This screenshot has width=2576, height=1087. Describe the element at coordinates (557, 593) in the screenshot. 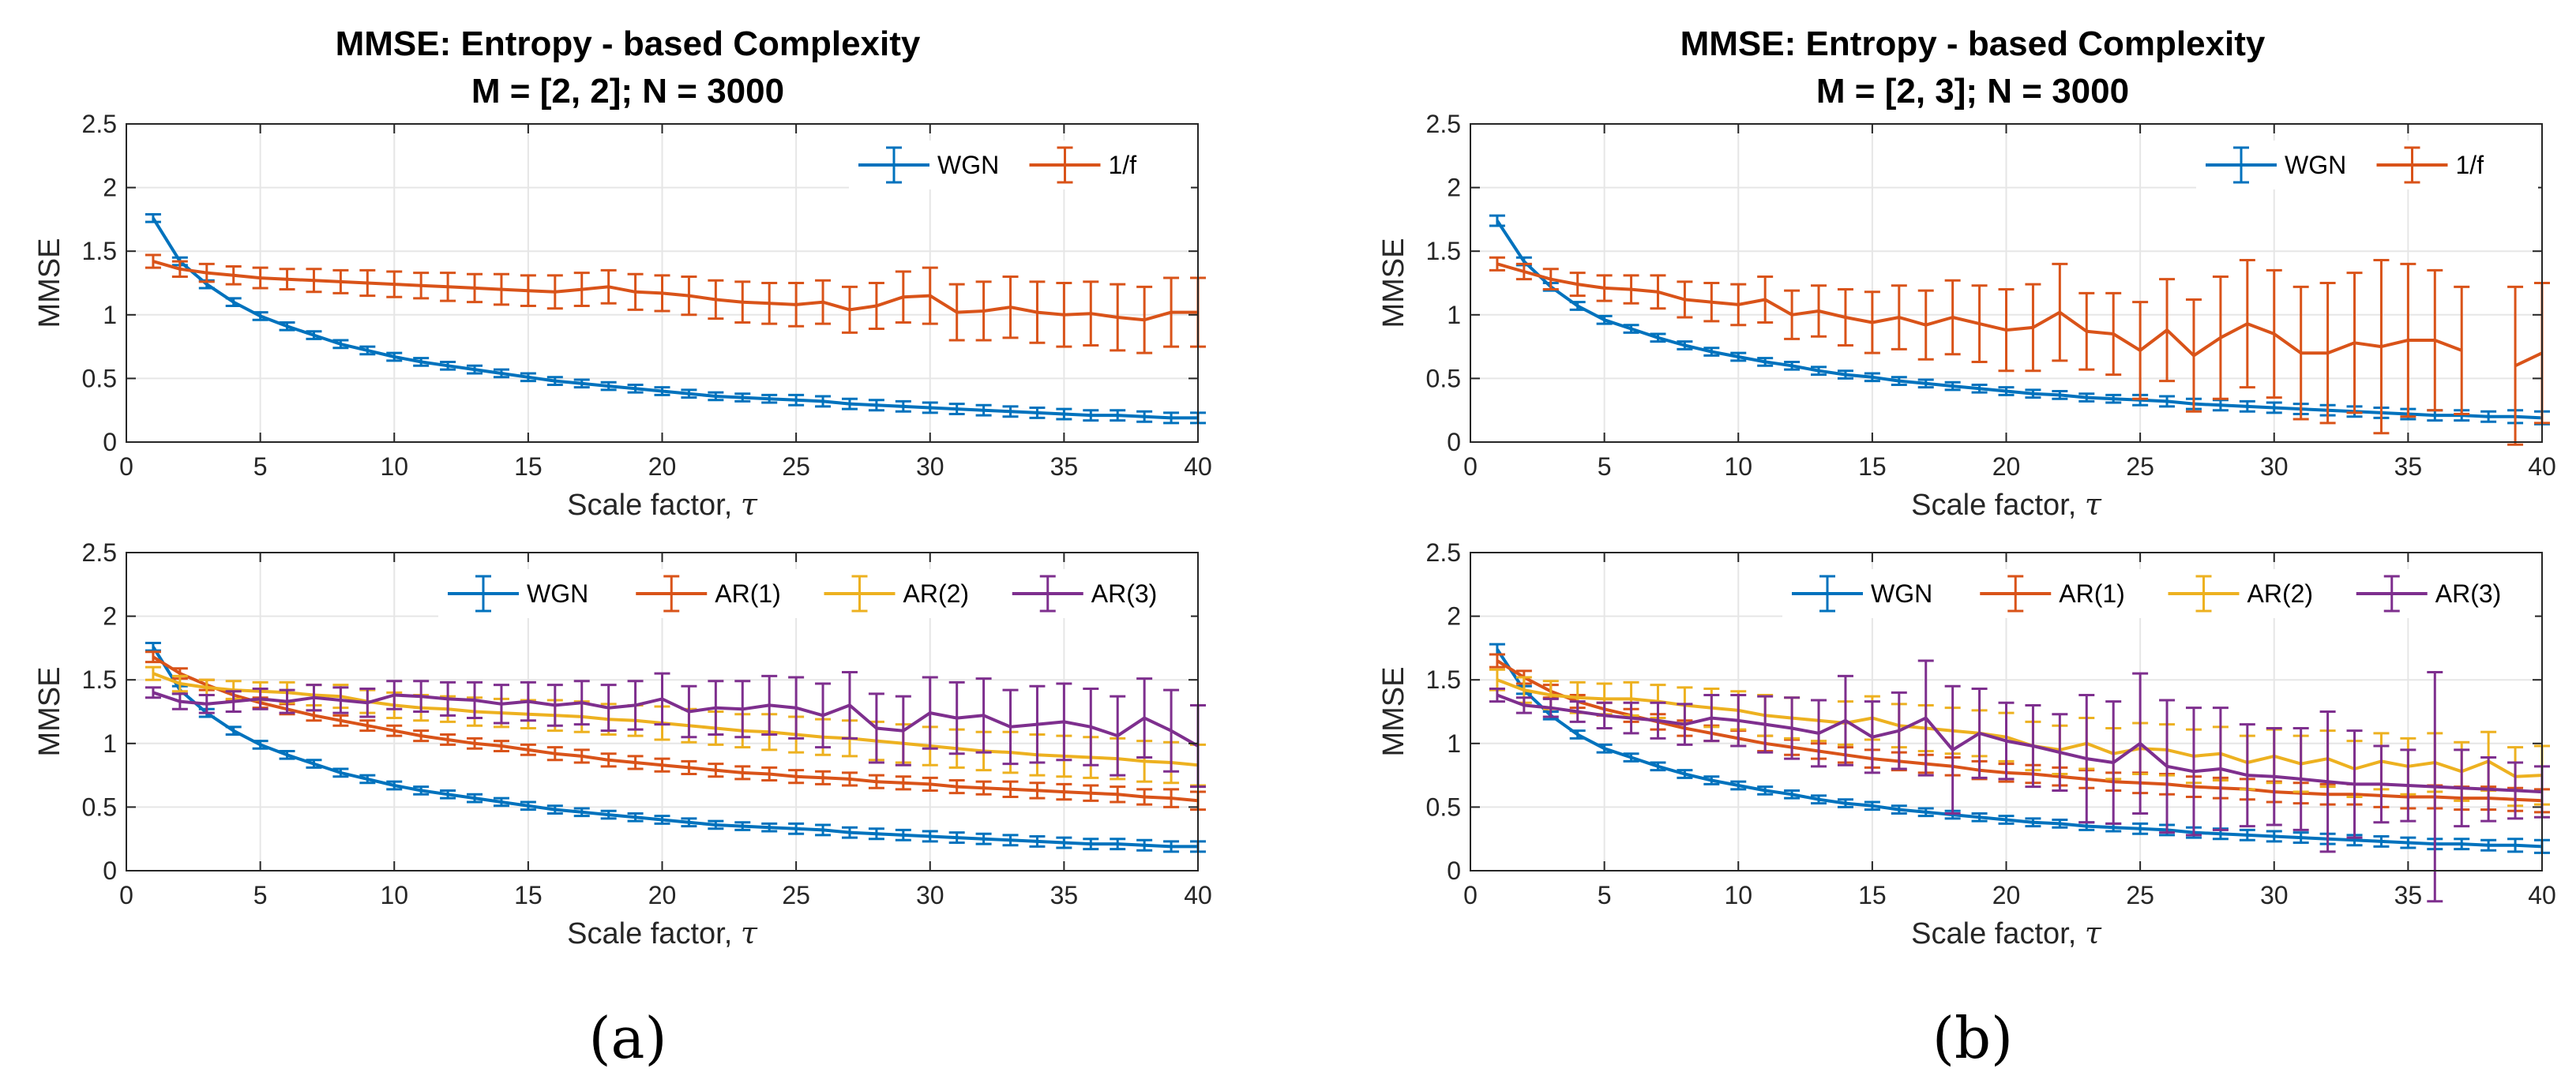

I see `legend-label: WGN` at that location.